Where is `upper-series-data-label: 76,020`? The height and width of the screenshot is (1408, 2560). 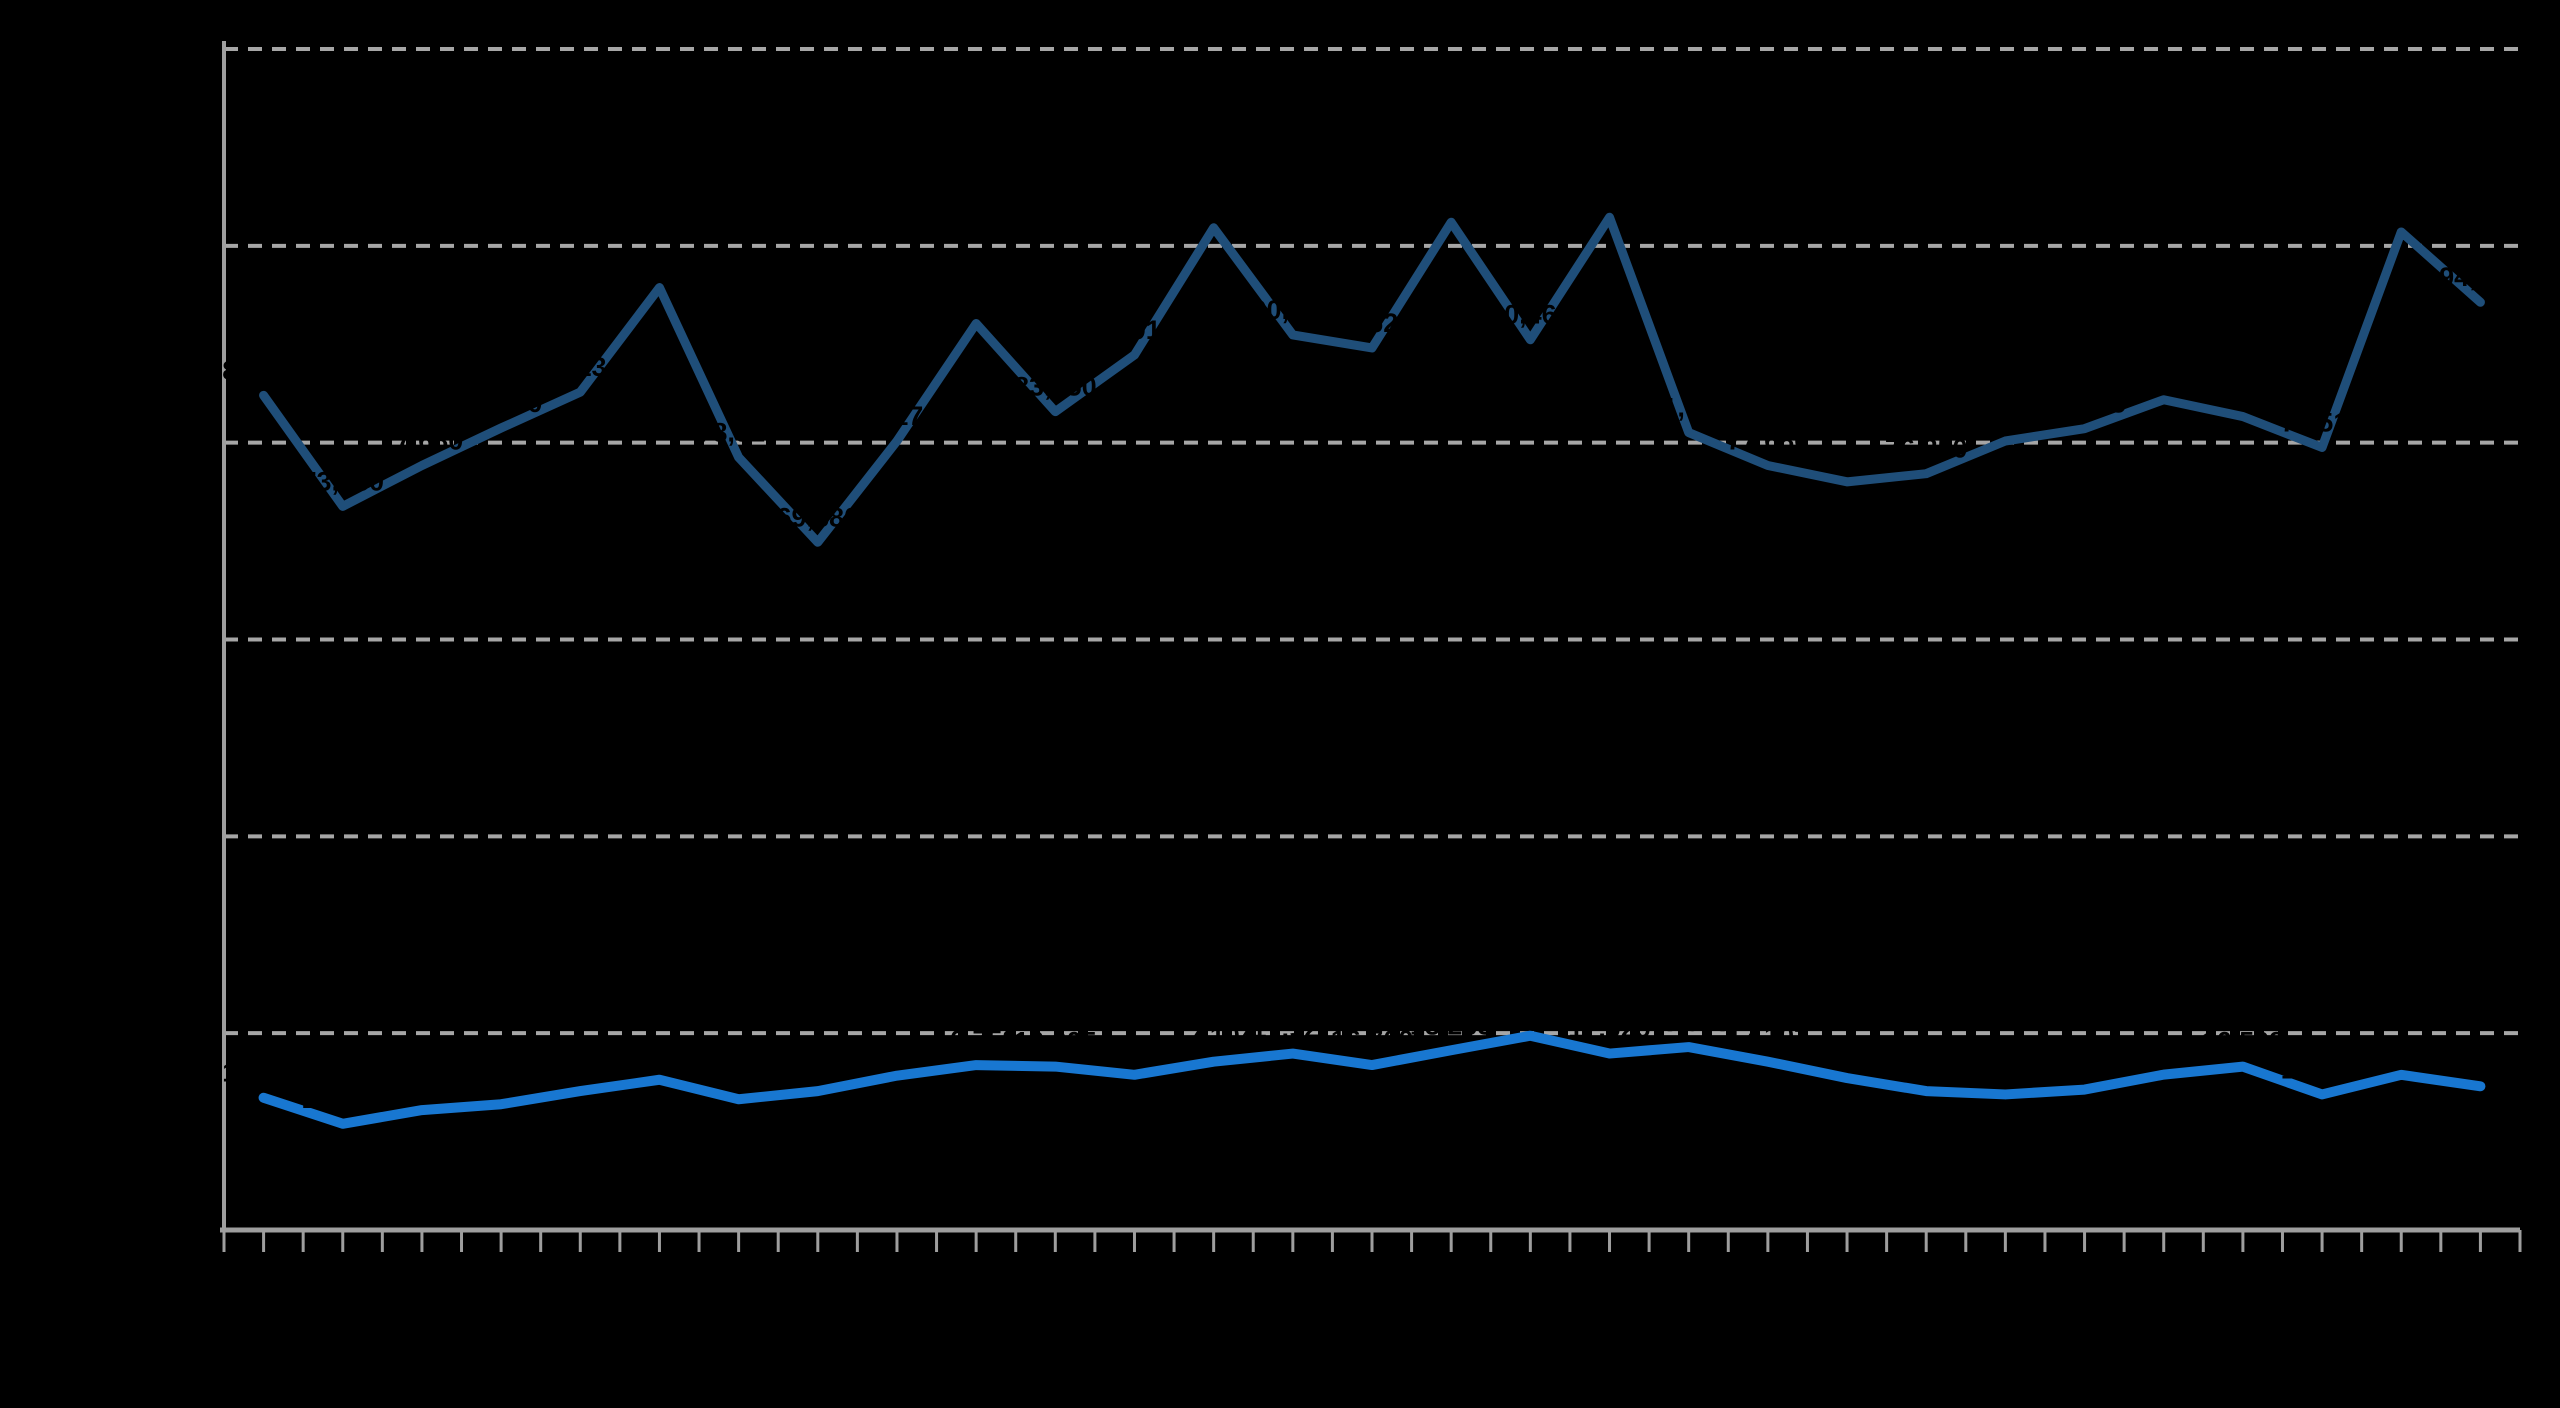
upper-series-data-label: 76,020 is located at coordinates (1847, 457).